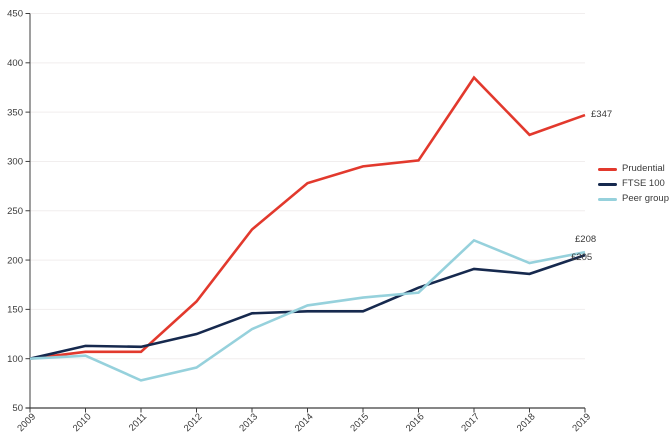  What do you see at coordinates (138, 422) in the screenshot?
I see `x-axis-tick-label: 2011` at bounding box center [138, 422].